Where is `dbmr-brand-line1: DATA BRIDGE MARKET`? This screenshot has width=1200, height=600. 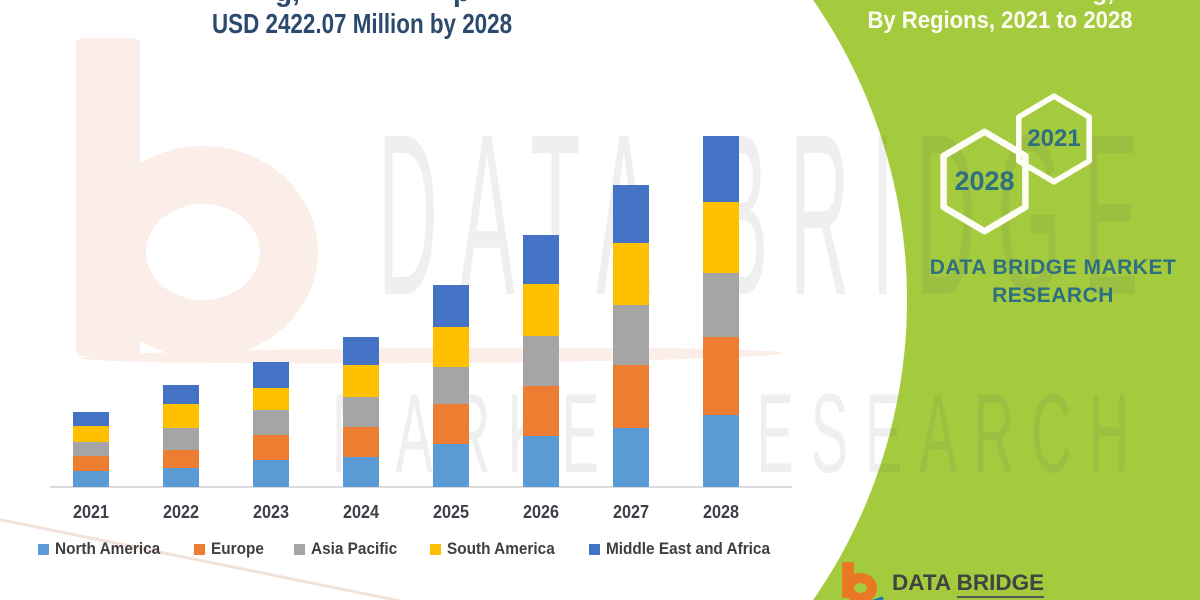
dbmr-brand-line1: DATA BRIDGE MARKET is located at coordinates (1053, 267).